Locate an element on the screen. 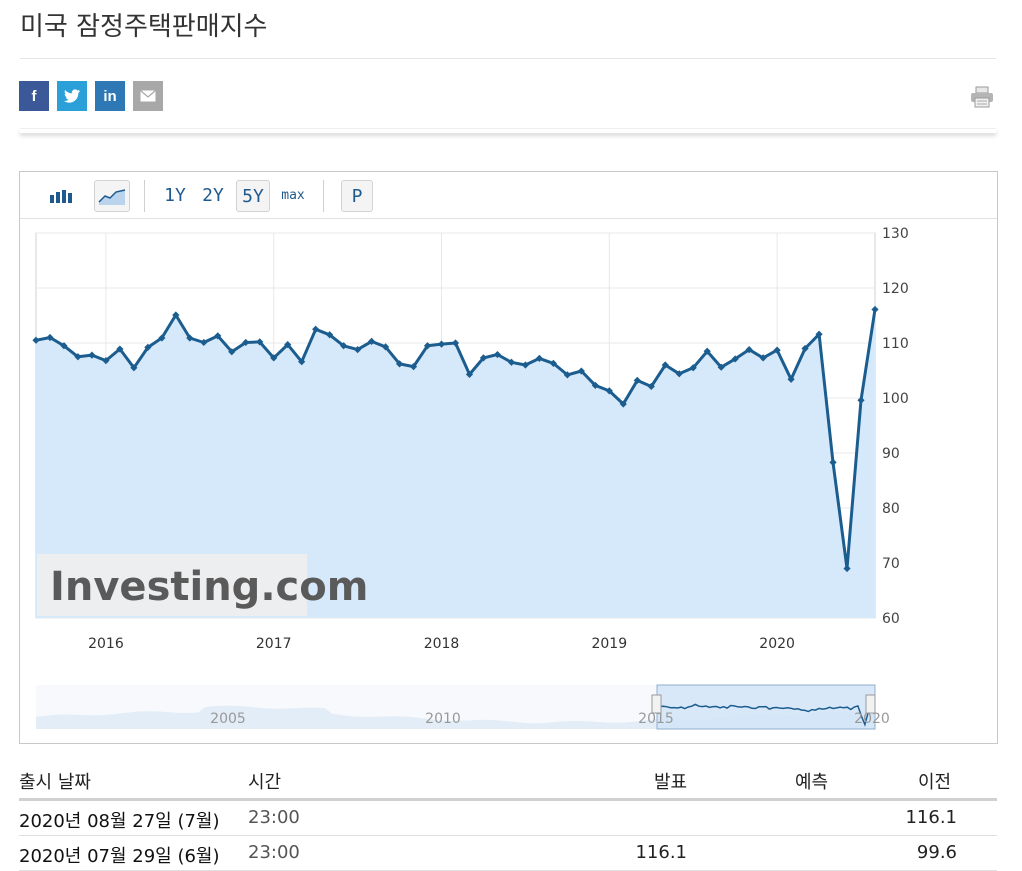 The width and height of the screenshot is (1022, 871). facebook-share-button: f is located at coordinates (34, 96).